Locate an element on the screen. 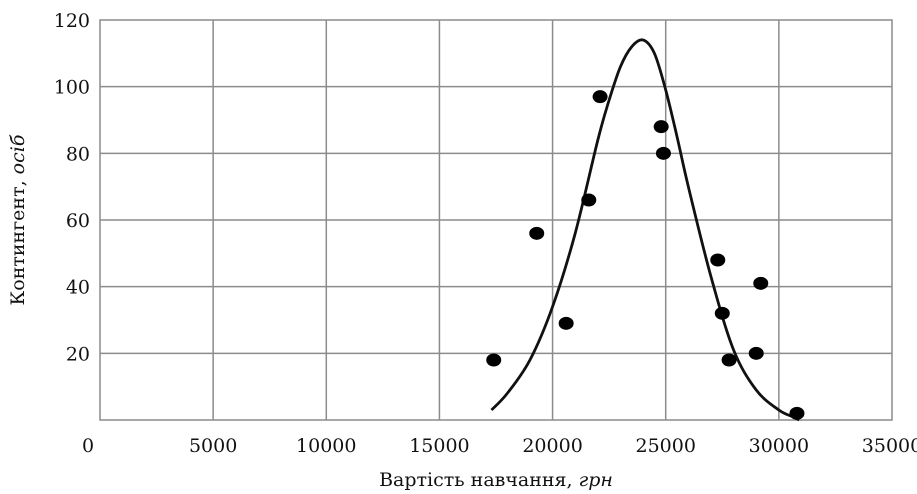 This screenshot has height=494, width=917. x-tick-label: 15000 is located at coordinates (439, 446).